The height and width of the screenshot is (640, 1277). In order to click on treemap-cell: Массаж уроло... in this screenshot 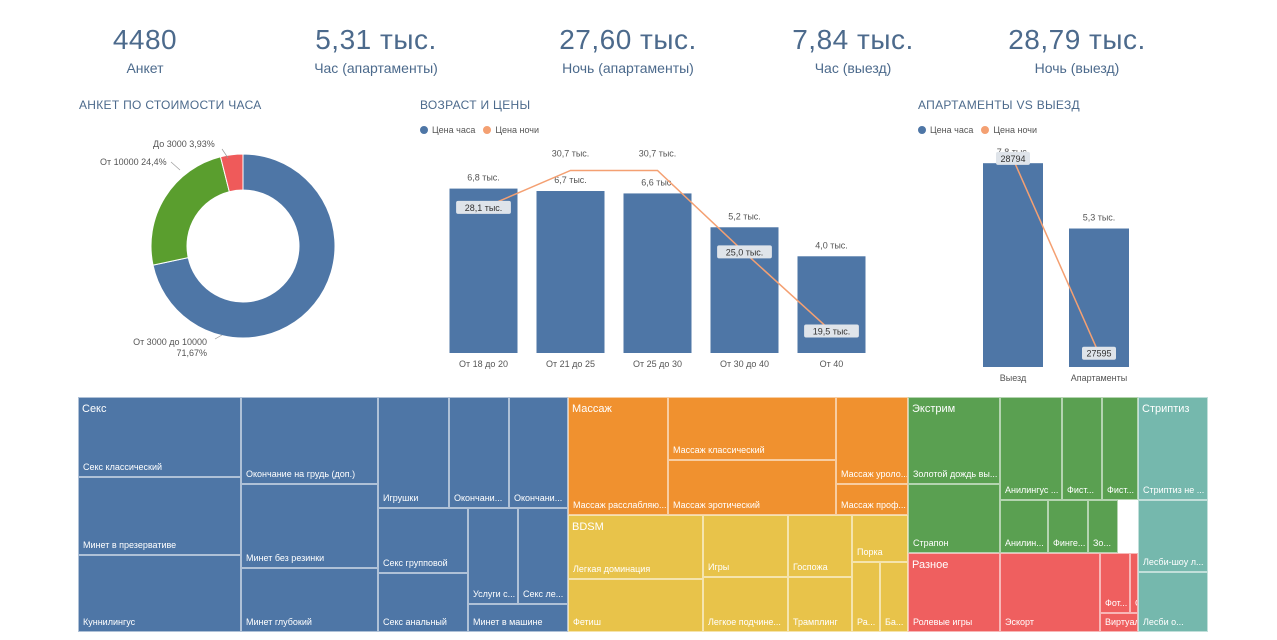, I will do `click(872, 440)`.